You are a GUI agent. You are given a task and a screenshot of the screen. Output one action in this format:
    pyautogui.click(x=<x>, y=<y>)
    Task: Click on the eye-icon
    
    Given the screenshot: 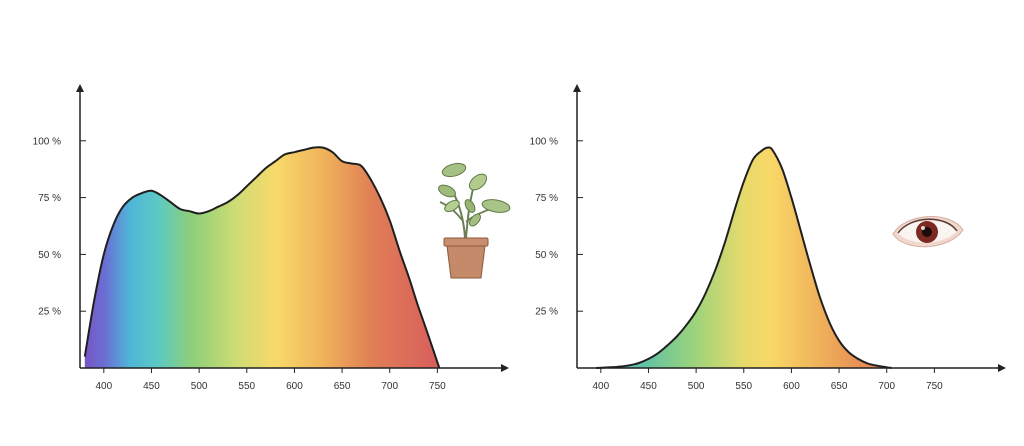 What is the action you would take?
    pyautogui.click(x=928, y=232)
    